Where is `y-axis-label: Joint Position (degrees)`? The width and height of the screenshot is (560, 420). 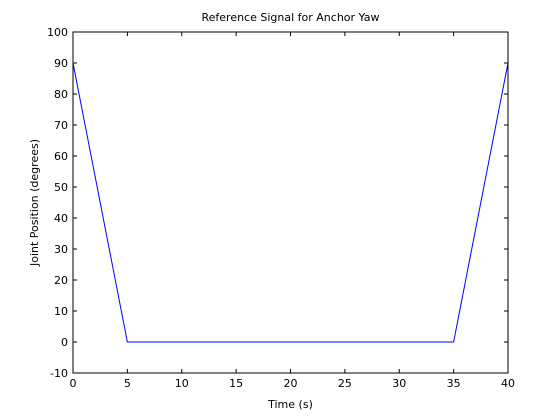
y-axis-label: Joint Position (degrees) is located at coordinates (34, 203).